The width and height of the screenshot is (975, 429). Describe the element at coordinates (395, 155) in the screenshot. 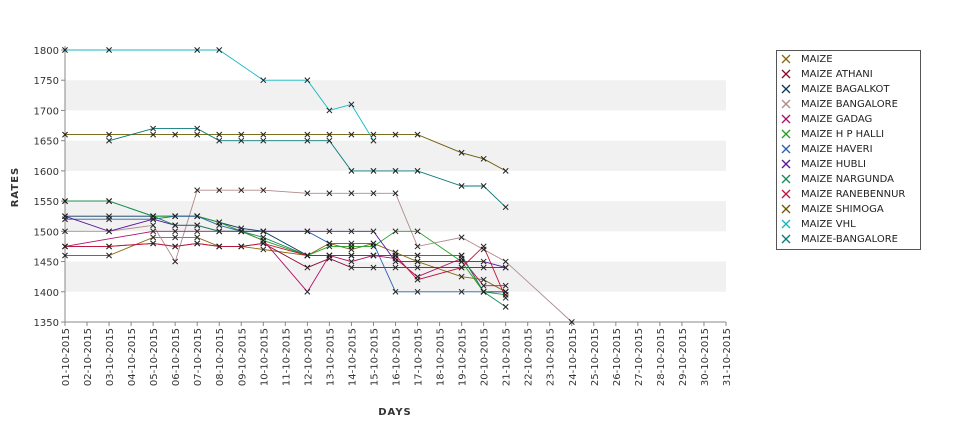

I see `grid-band` at that location.